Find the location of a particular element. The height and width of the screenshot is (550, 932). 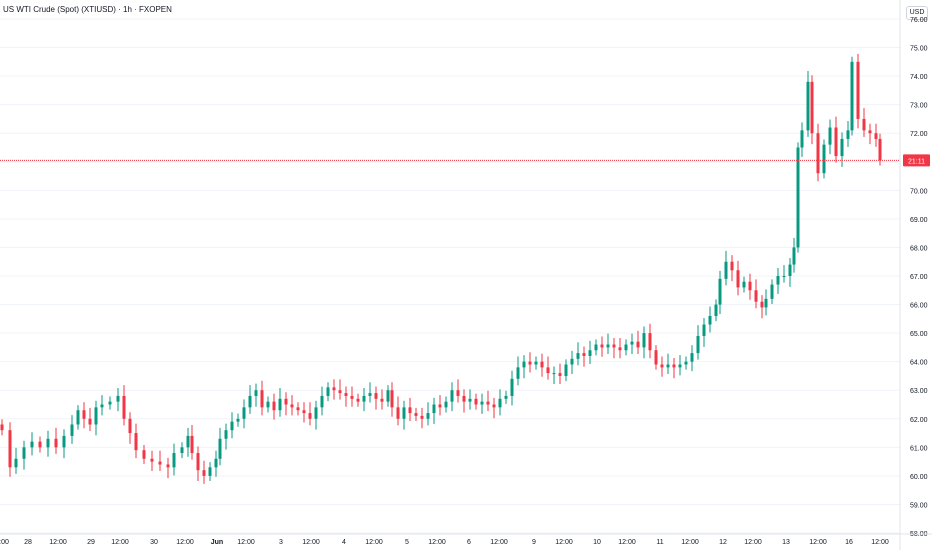

x-tick-label: 13 is located at coordinates (786, 542).